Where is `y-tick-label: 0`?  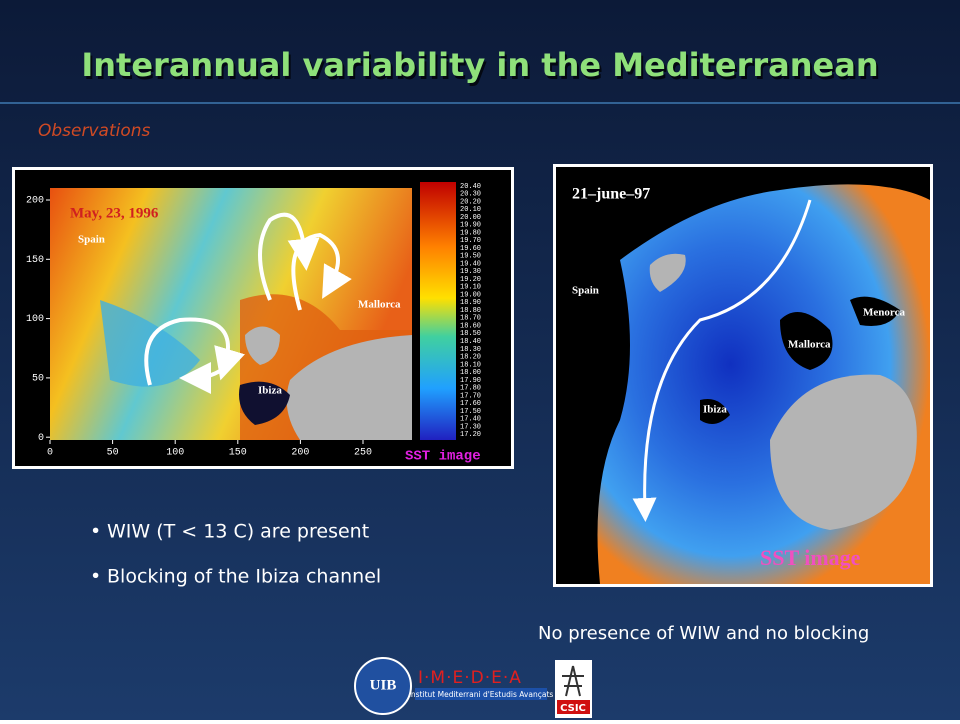
y-tick-label: 0 is located at coordinates (41, 438).